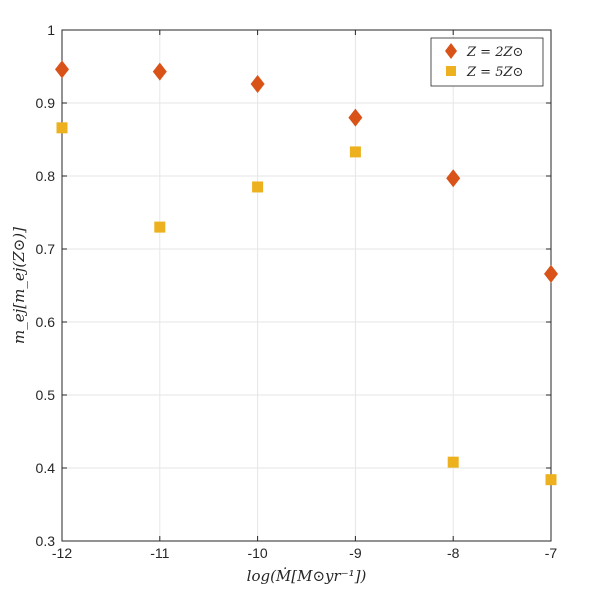 The height and width of the screenshot is (610, 592). Describe the element at coordinates (307, 576) in the screenshot. I see `x-axis-label: log(Ṁ[M⊙yr⁻¹])` at that location.